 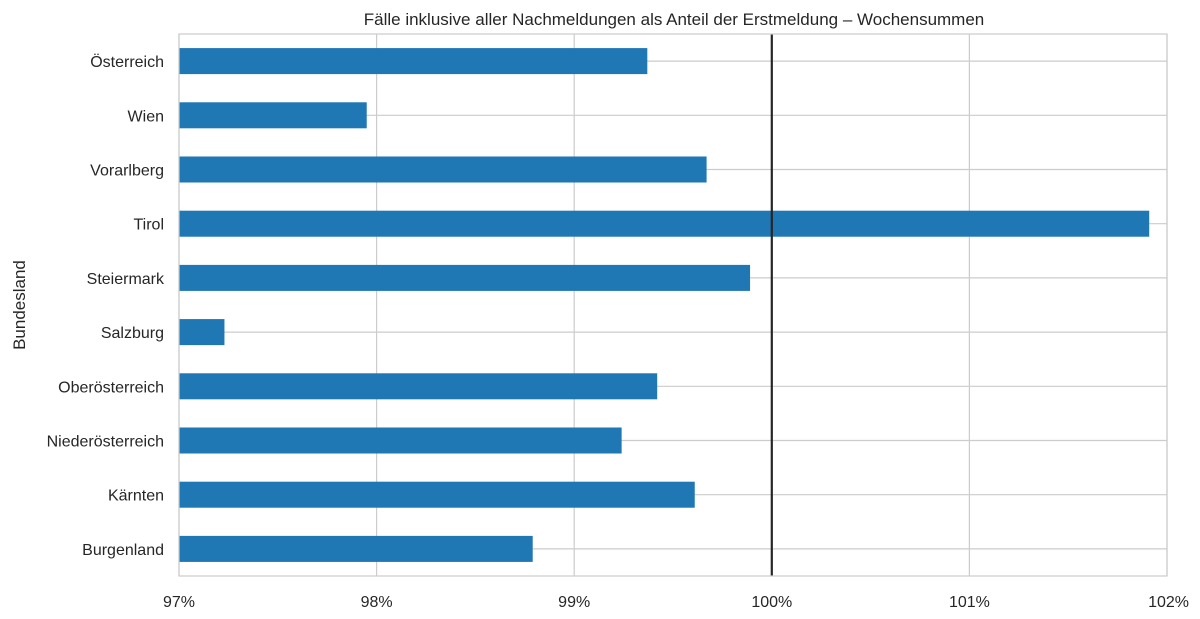 What do you see at coordinates (136, 496) in the screenshot?
I see `y-tick-label: Kärnten` at bounding box center [136, 496].